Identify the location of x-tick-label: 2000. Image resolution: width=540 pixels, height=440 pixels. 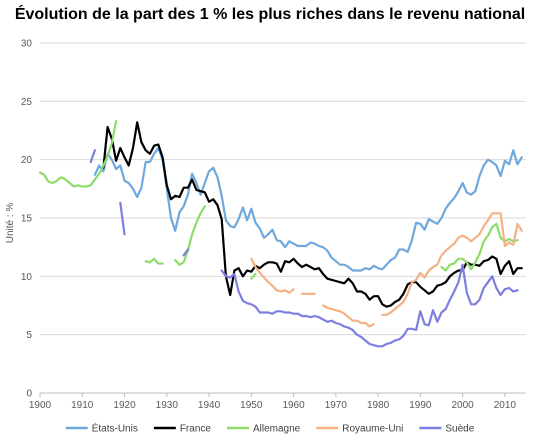
(462, 405).